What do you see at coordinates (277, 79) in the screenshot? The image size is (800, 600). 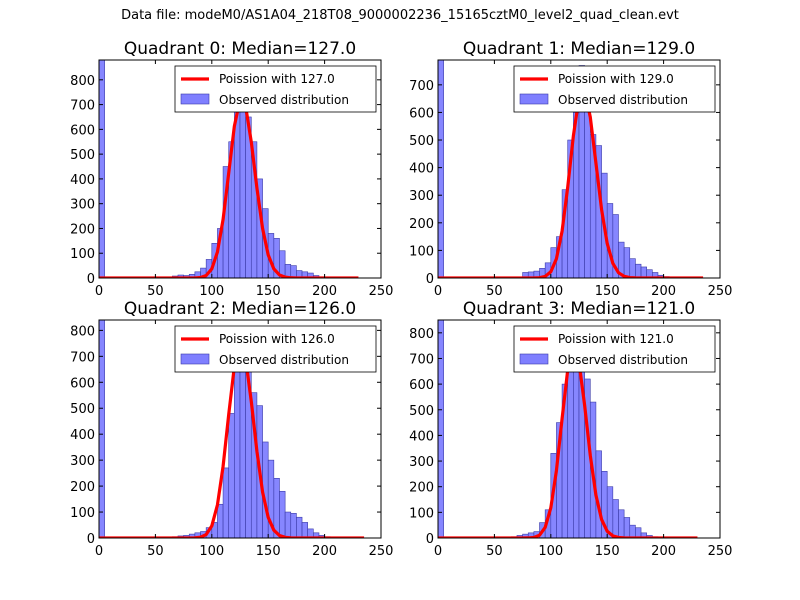 I see `legend-label-poisson: Poission with 127.0` at bounding box center [277, 79].